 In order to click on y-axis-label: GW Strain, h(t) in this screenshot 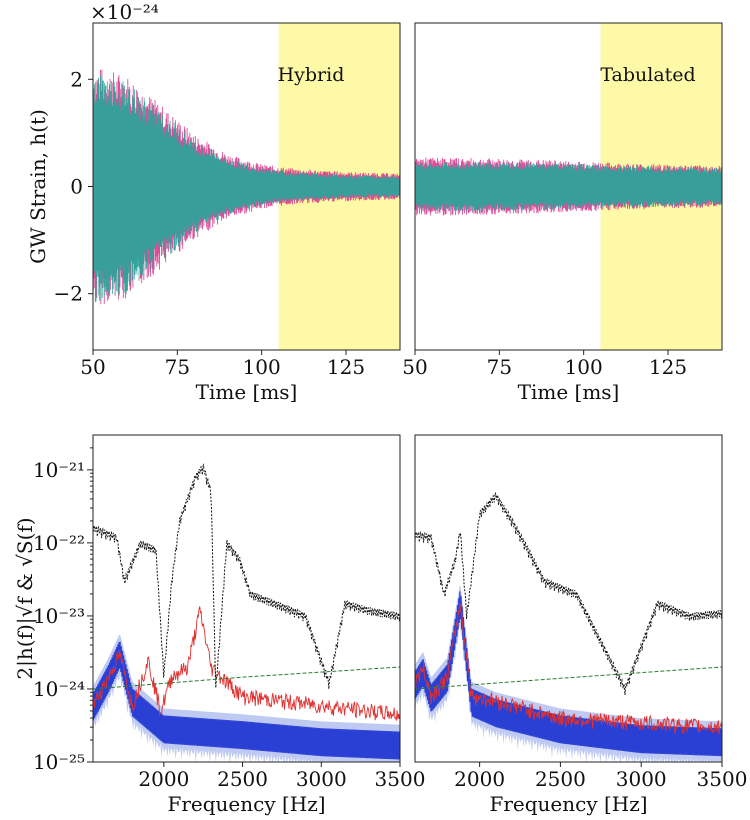, I will do `click(38, 186)`.